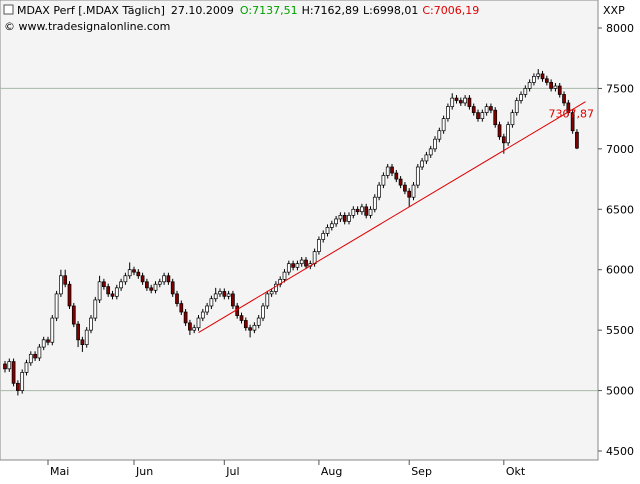 The height and width of the screenshot is (484, 640). Describe the element at coordinates (421, 471) in the screenshot. I see `x-tick-label: Sep` at that location.